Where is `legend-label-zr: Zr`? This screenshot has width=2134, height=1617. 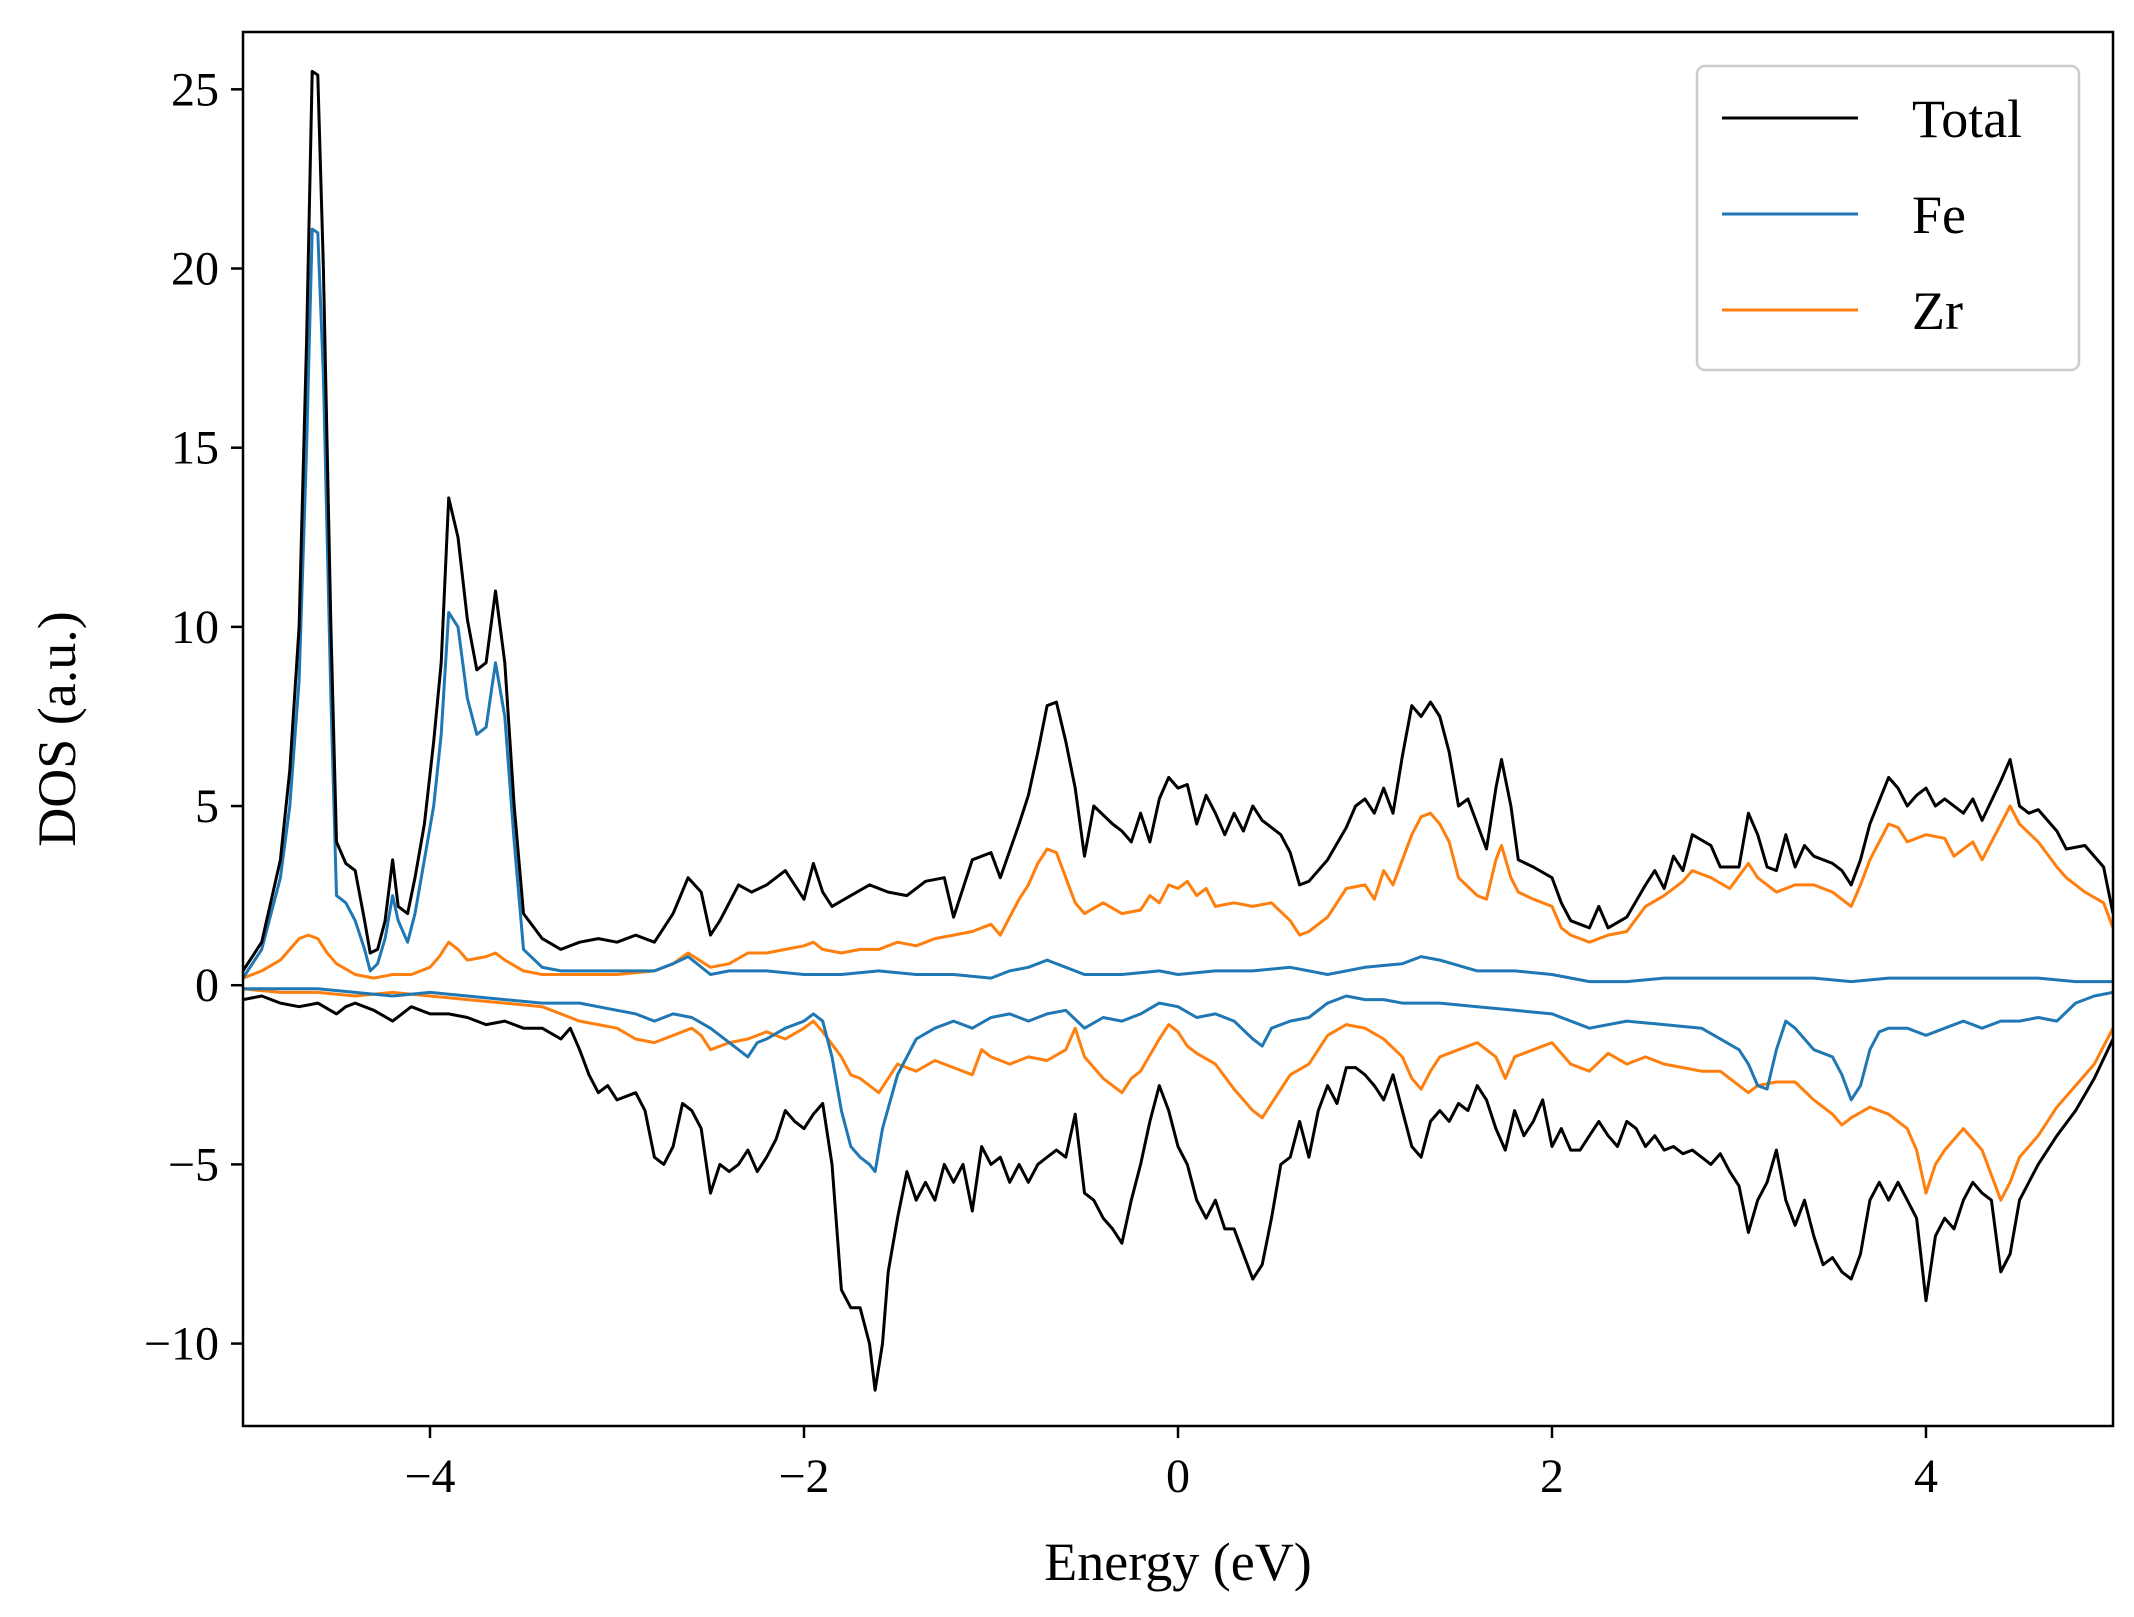
legend-label-zr: Zr is located at coordinates (1937, 311).